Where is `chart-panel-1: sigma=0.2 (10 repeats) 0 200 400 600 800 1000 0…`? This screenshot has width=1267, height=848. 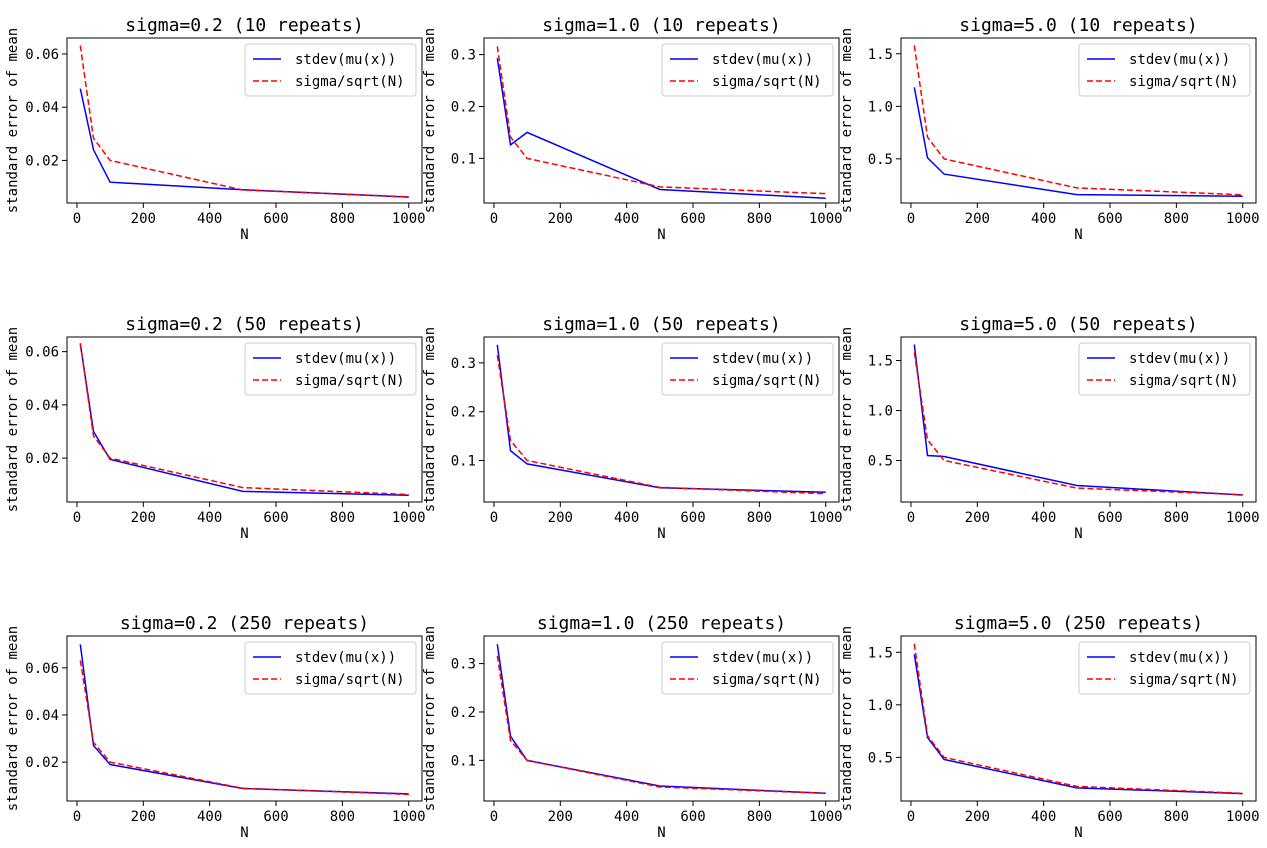
chart-panel-1: sigma=0.2 (10 repeats) 0 200 400 600 800 1000 0… is located at coordinates (215, 129).